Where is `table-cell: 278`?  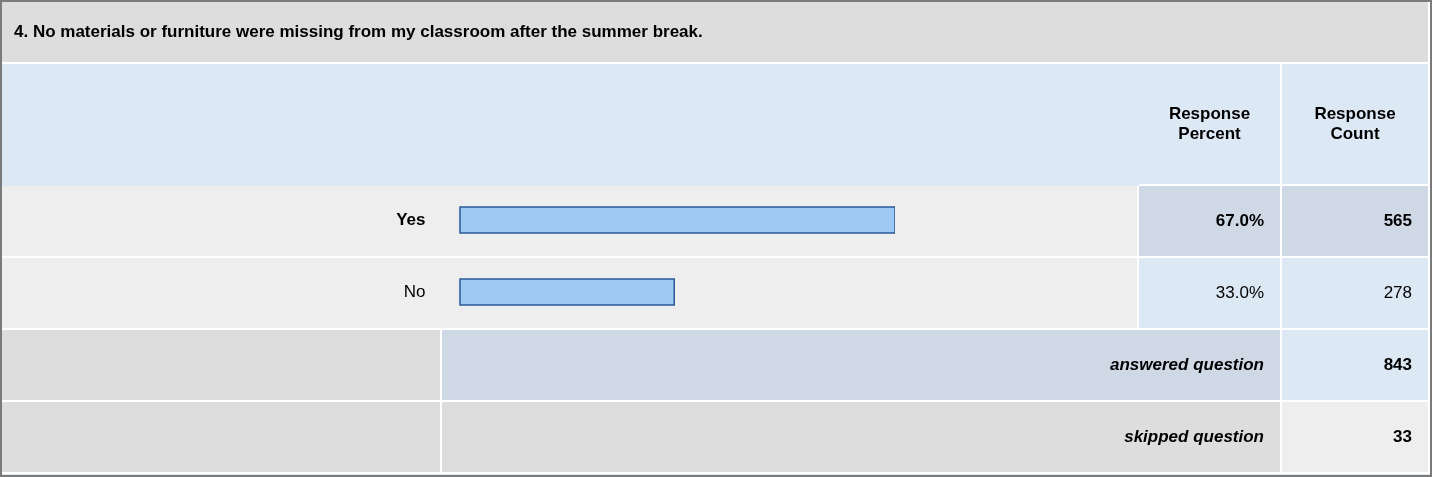 table-cell: 278 is located at coordinates (1356, 294).